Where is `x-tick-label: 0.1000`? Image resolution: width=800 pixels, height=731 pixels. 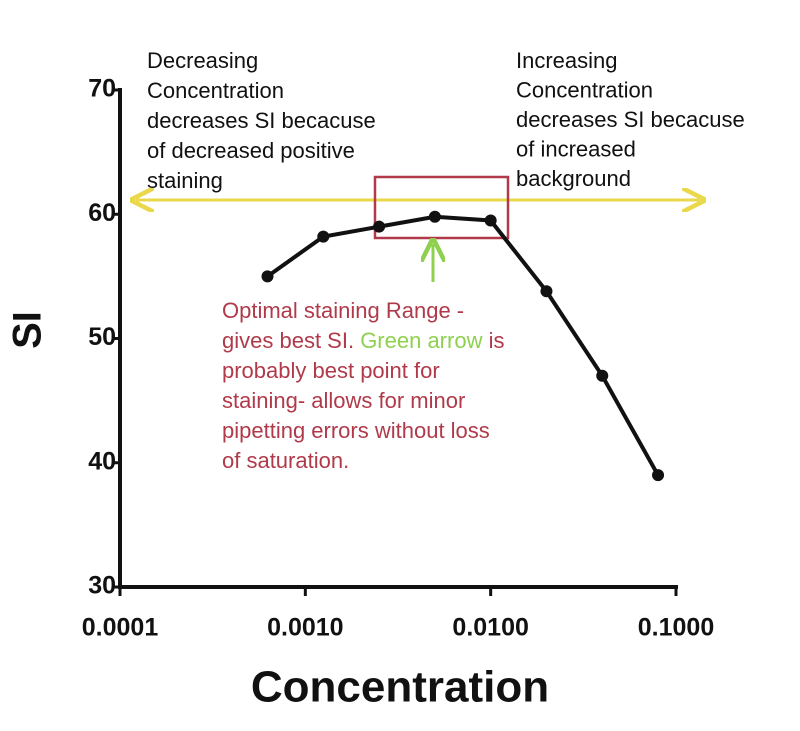 x-tick-label: 0.1000 is located at coordinates (676, 628).